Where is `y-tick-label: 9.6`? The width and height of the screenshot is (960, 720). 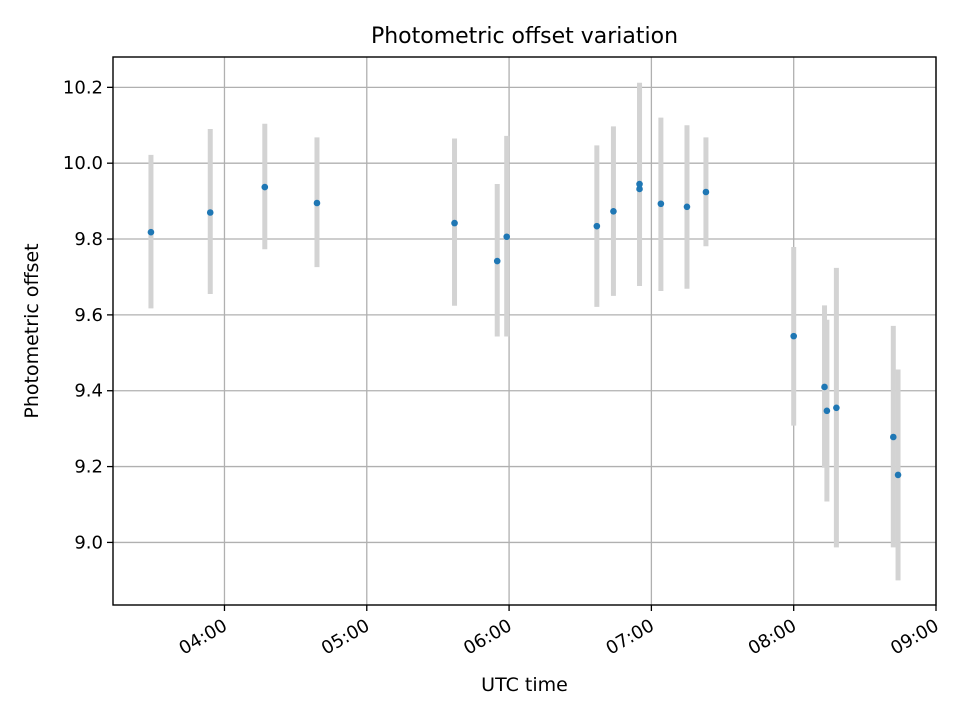
y-tick-label: 9.6 is located at coordinates (88, 315).